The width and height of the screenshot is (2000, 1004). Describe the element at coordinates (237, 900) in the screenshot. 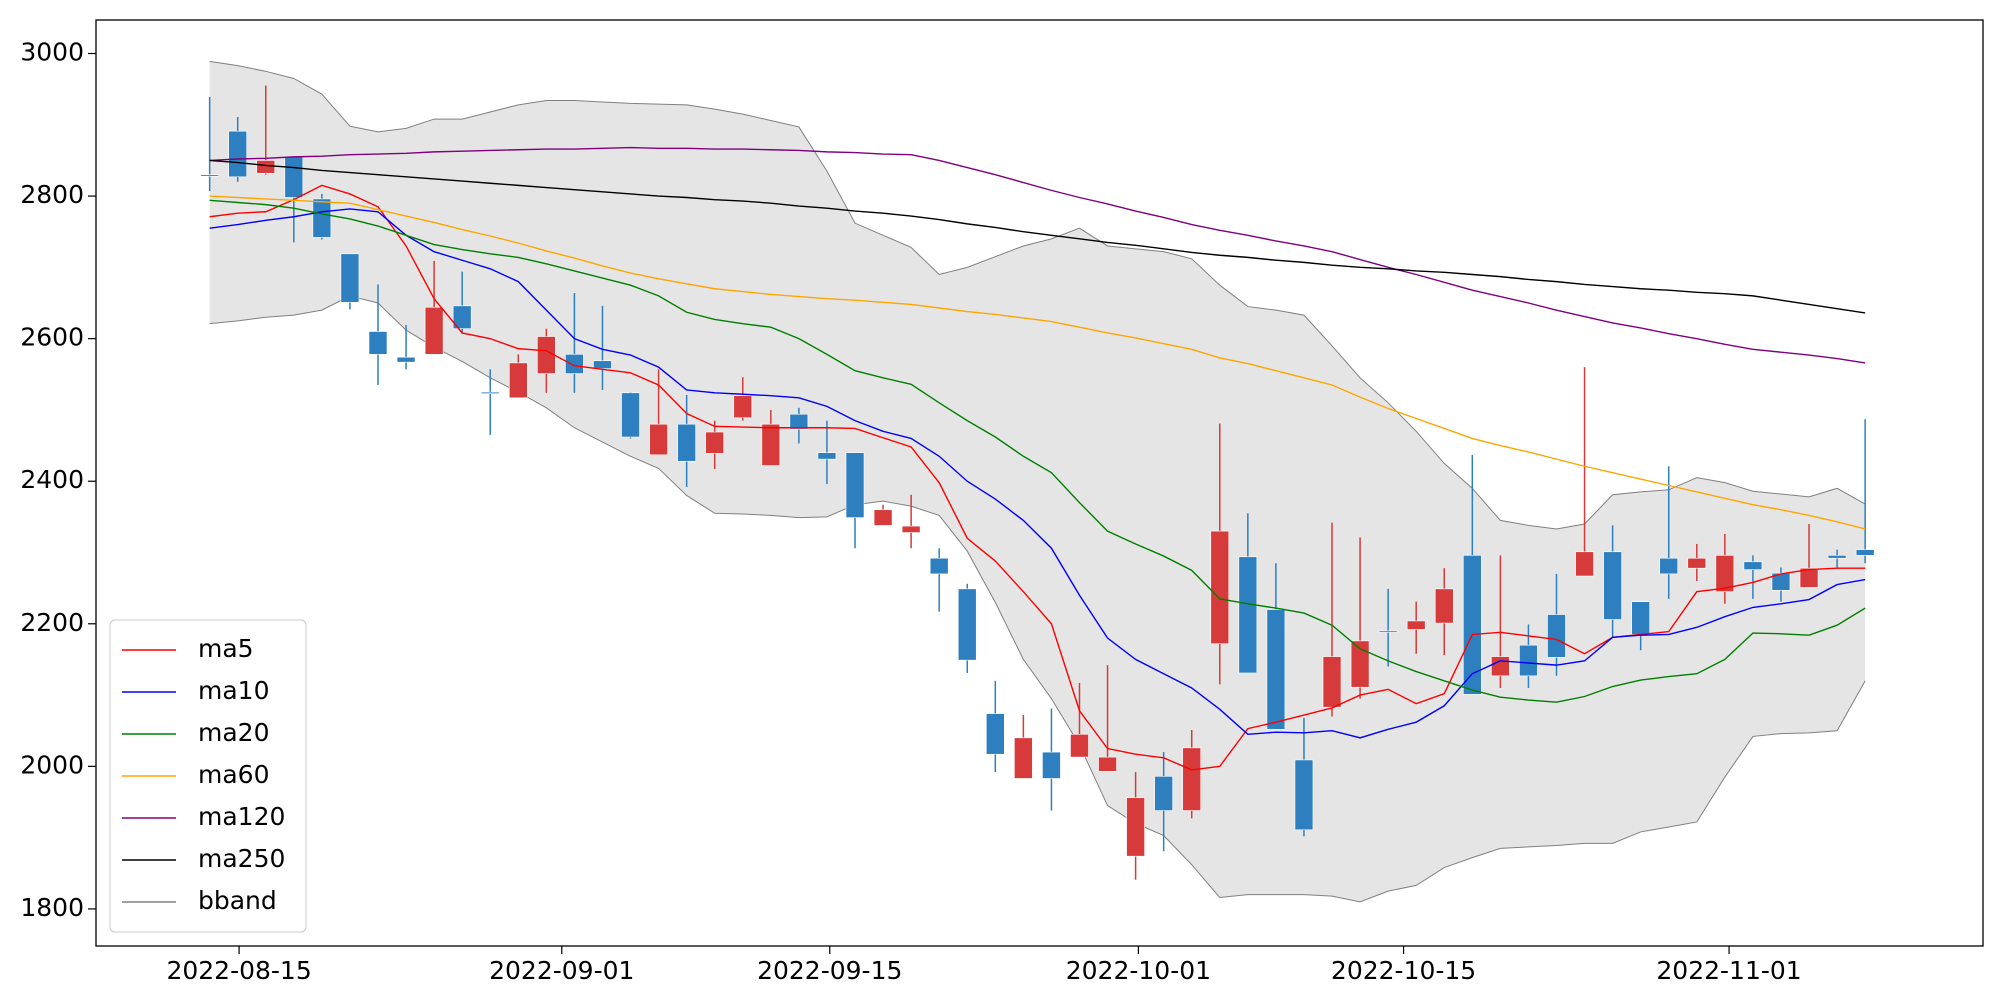

I see `legend-label: bband` at that location.